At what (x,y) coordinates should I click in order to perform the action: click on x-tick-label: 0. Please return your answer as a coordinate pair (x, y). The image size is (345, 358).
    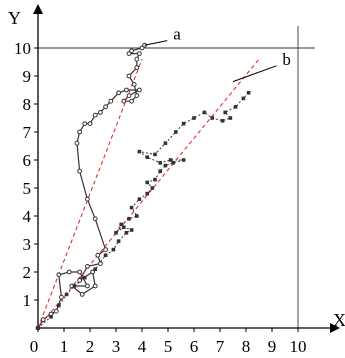
    Looking at the image, I should click on (34, 346).